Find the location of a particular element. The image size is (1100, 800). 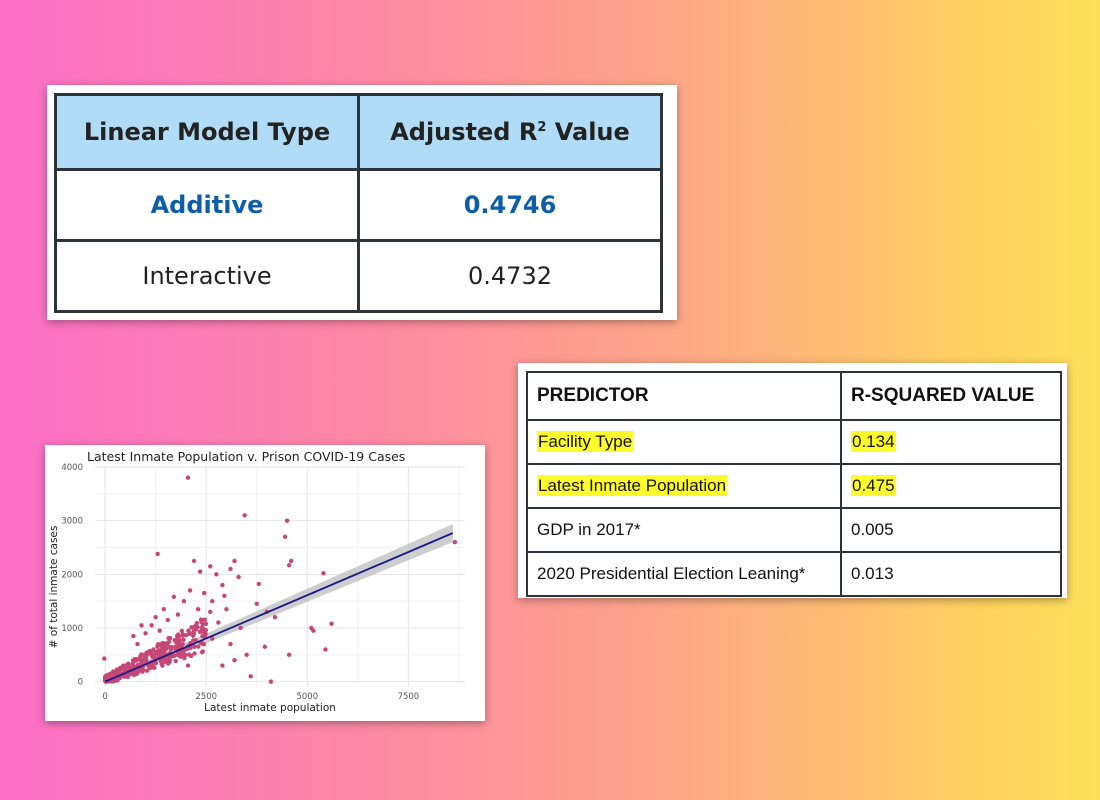

table-row-interactive: Interactive 0.4732 is located at coordinates (358, 276).